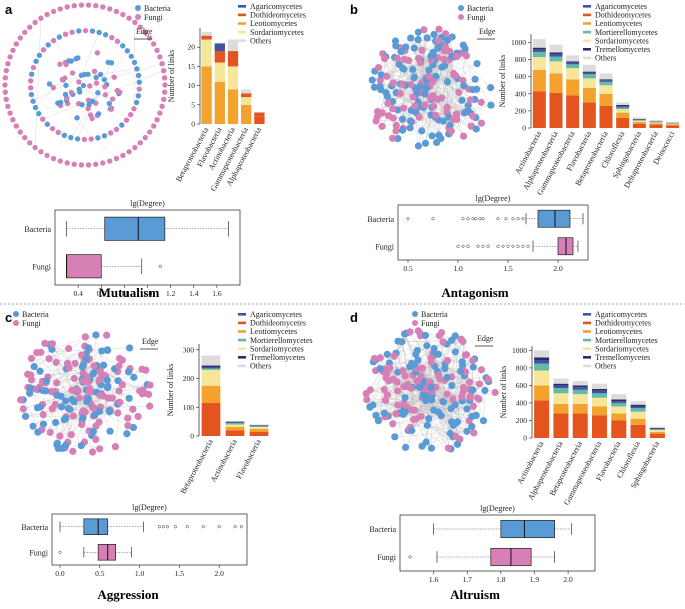 Image resolution: width=685 pixels, height=609 pixels. What do you see at coordinates (9, 9) in the screenshot?
I see `panel-label: a` at bounding box center [9, 9].